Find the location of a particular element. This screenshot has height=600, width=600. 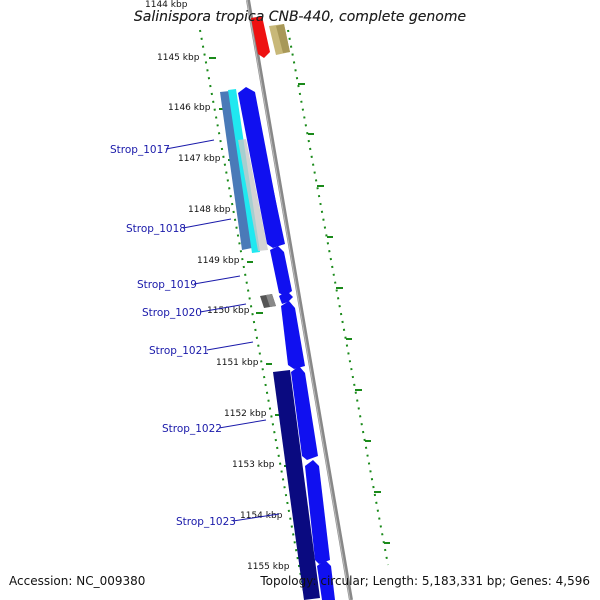

tick-label-1148: 1148 kbp is located at coordinates (209, 210).